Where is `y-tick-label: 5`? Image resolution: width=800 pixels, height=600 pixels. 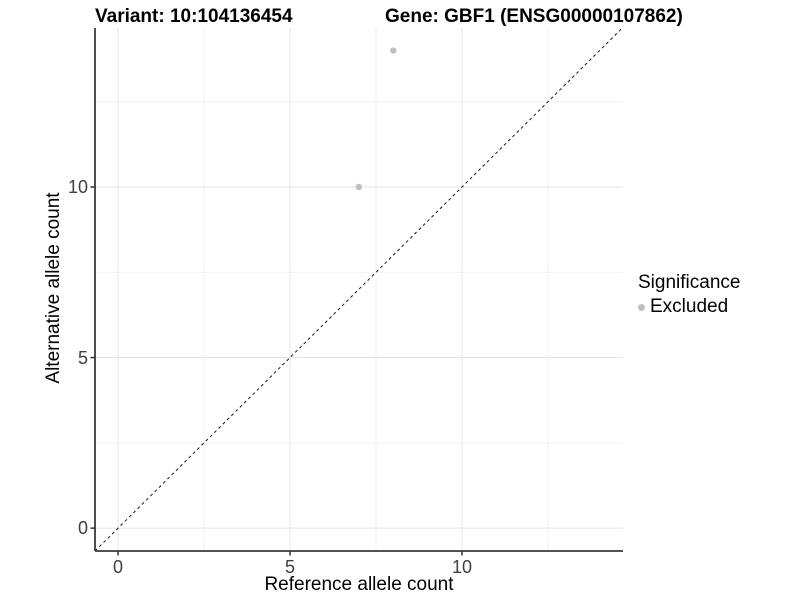 y-tick-label: 5 is located at coordinates (82, 357).